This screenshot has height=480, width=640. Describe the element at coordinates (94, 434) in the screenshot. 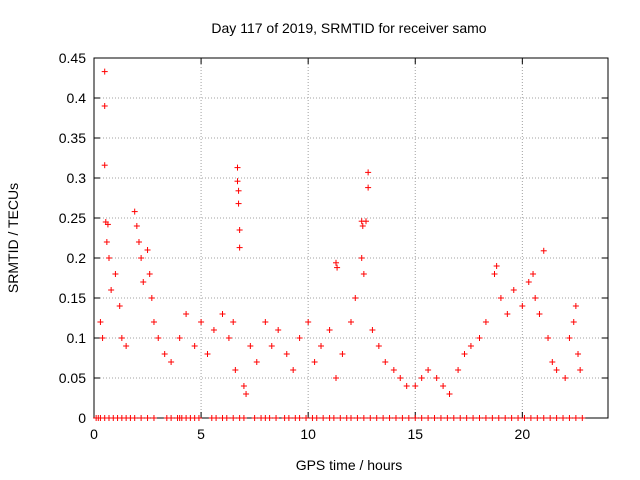

I see `x-tick-label: 0` at that location.